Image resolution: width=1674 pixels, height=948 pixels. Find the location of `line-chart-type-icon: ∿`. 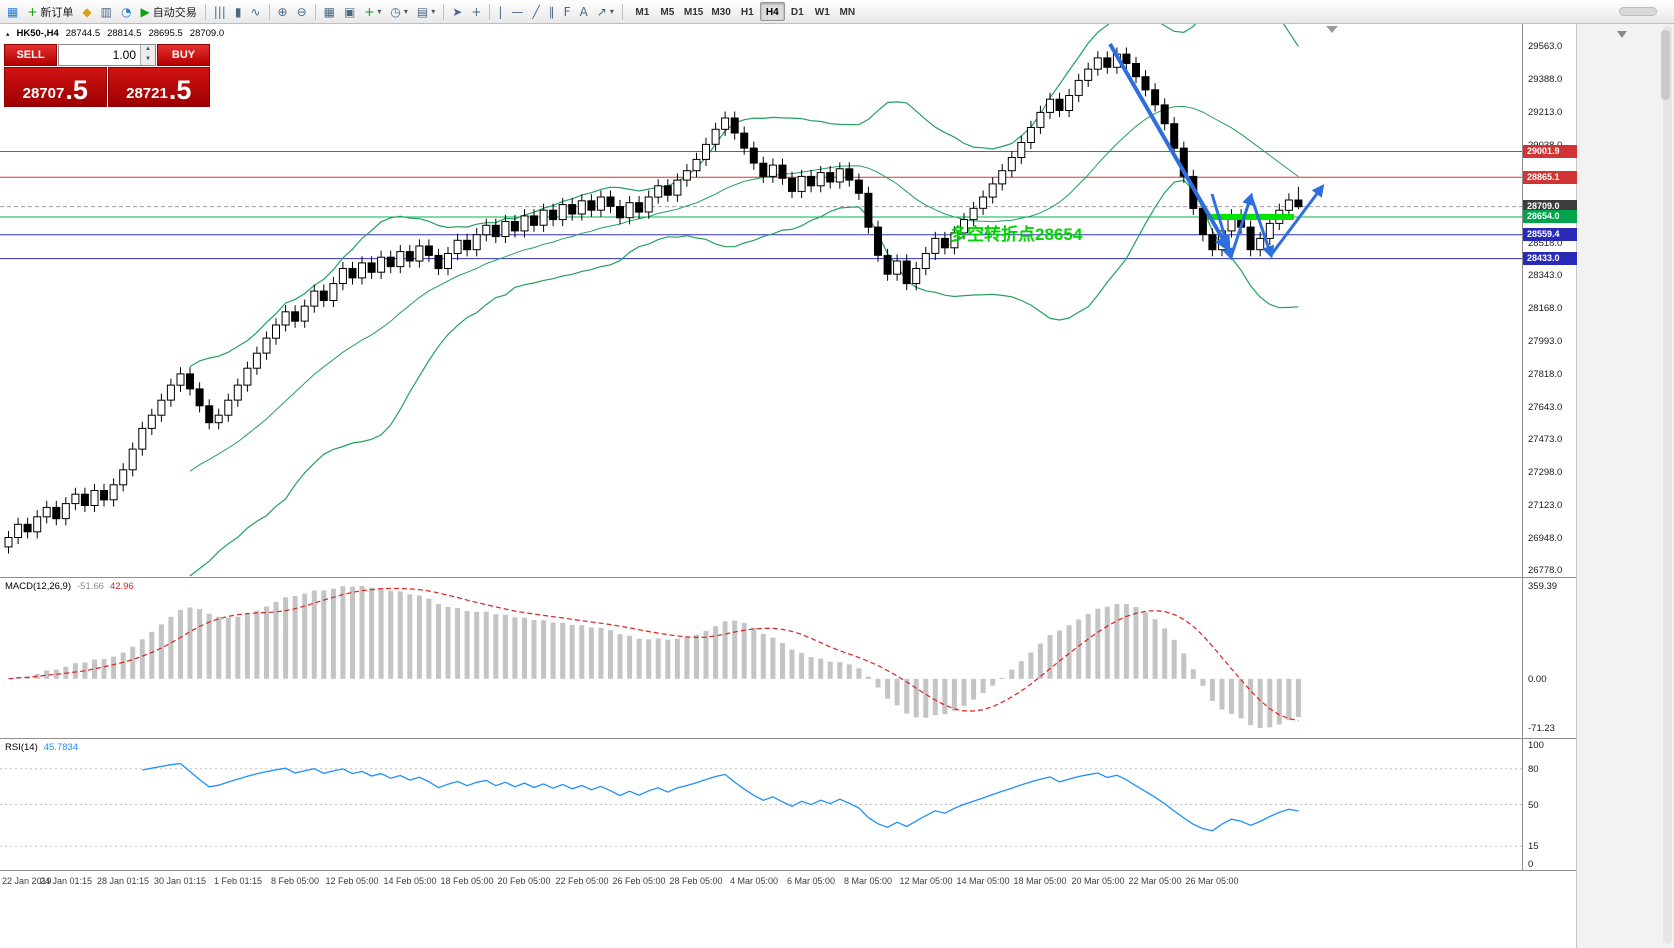

line-chart-type-icon: ∿ is located at coordinates (255, 11).